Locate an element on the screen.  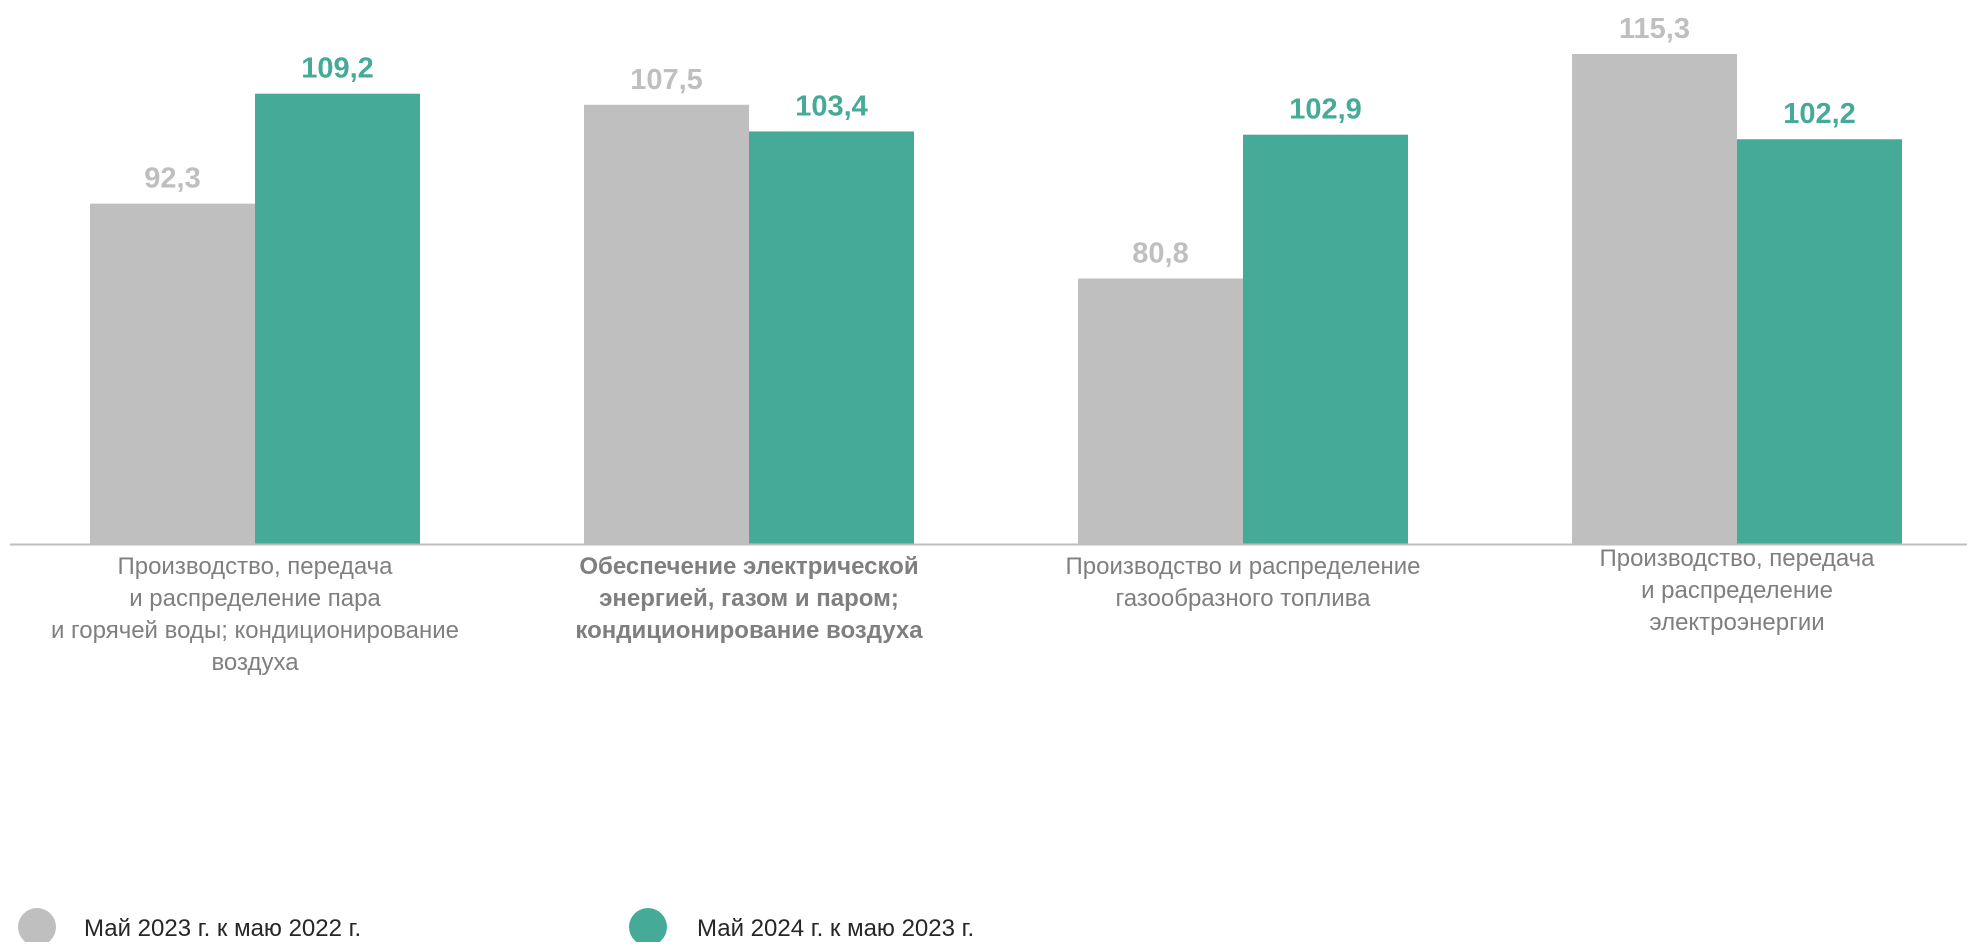
data-label-2-1: 109,2 is located at coordinates (337, 69).